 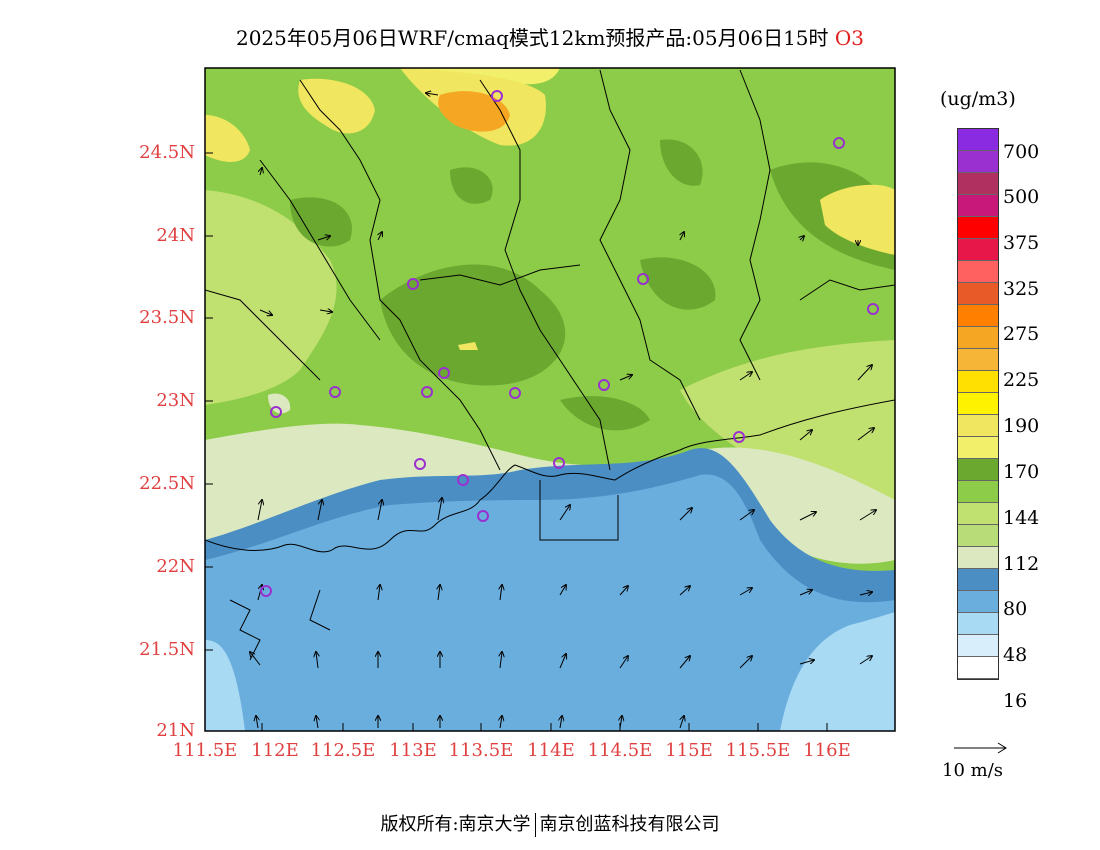 What do you see at coordinates (689, 750) in the screenshot?
I see `lon-label: 115E` at bounding box center [689, 750].